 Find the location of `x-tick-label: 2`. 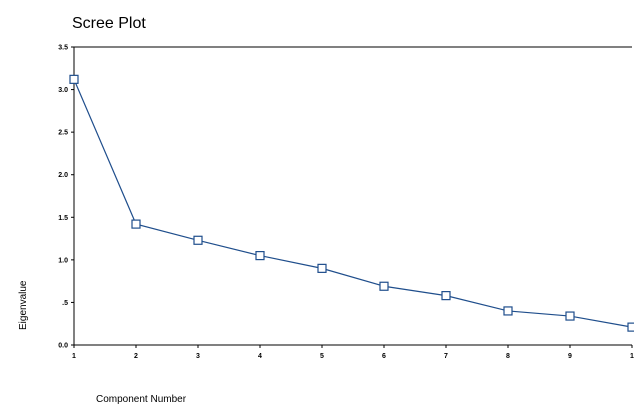

x-tick-label: 2 is located at coordinates (136, 356).